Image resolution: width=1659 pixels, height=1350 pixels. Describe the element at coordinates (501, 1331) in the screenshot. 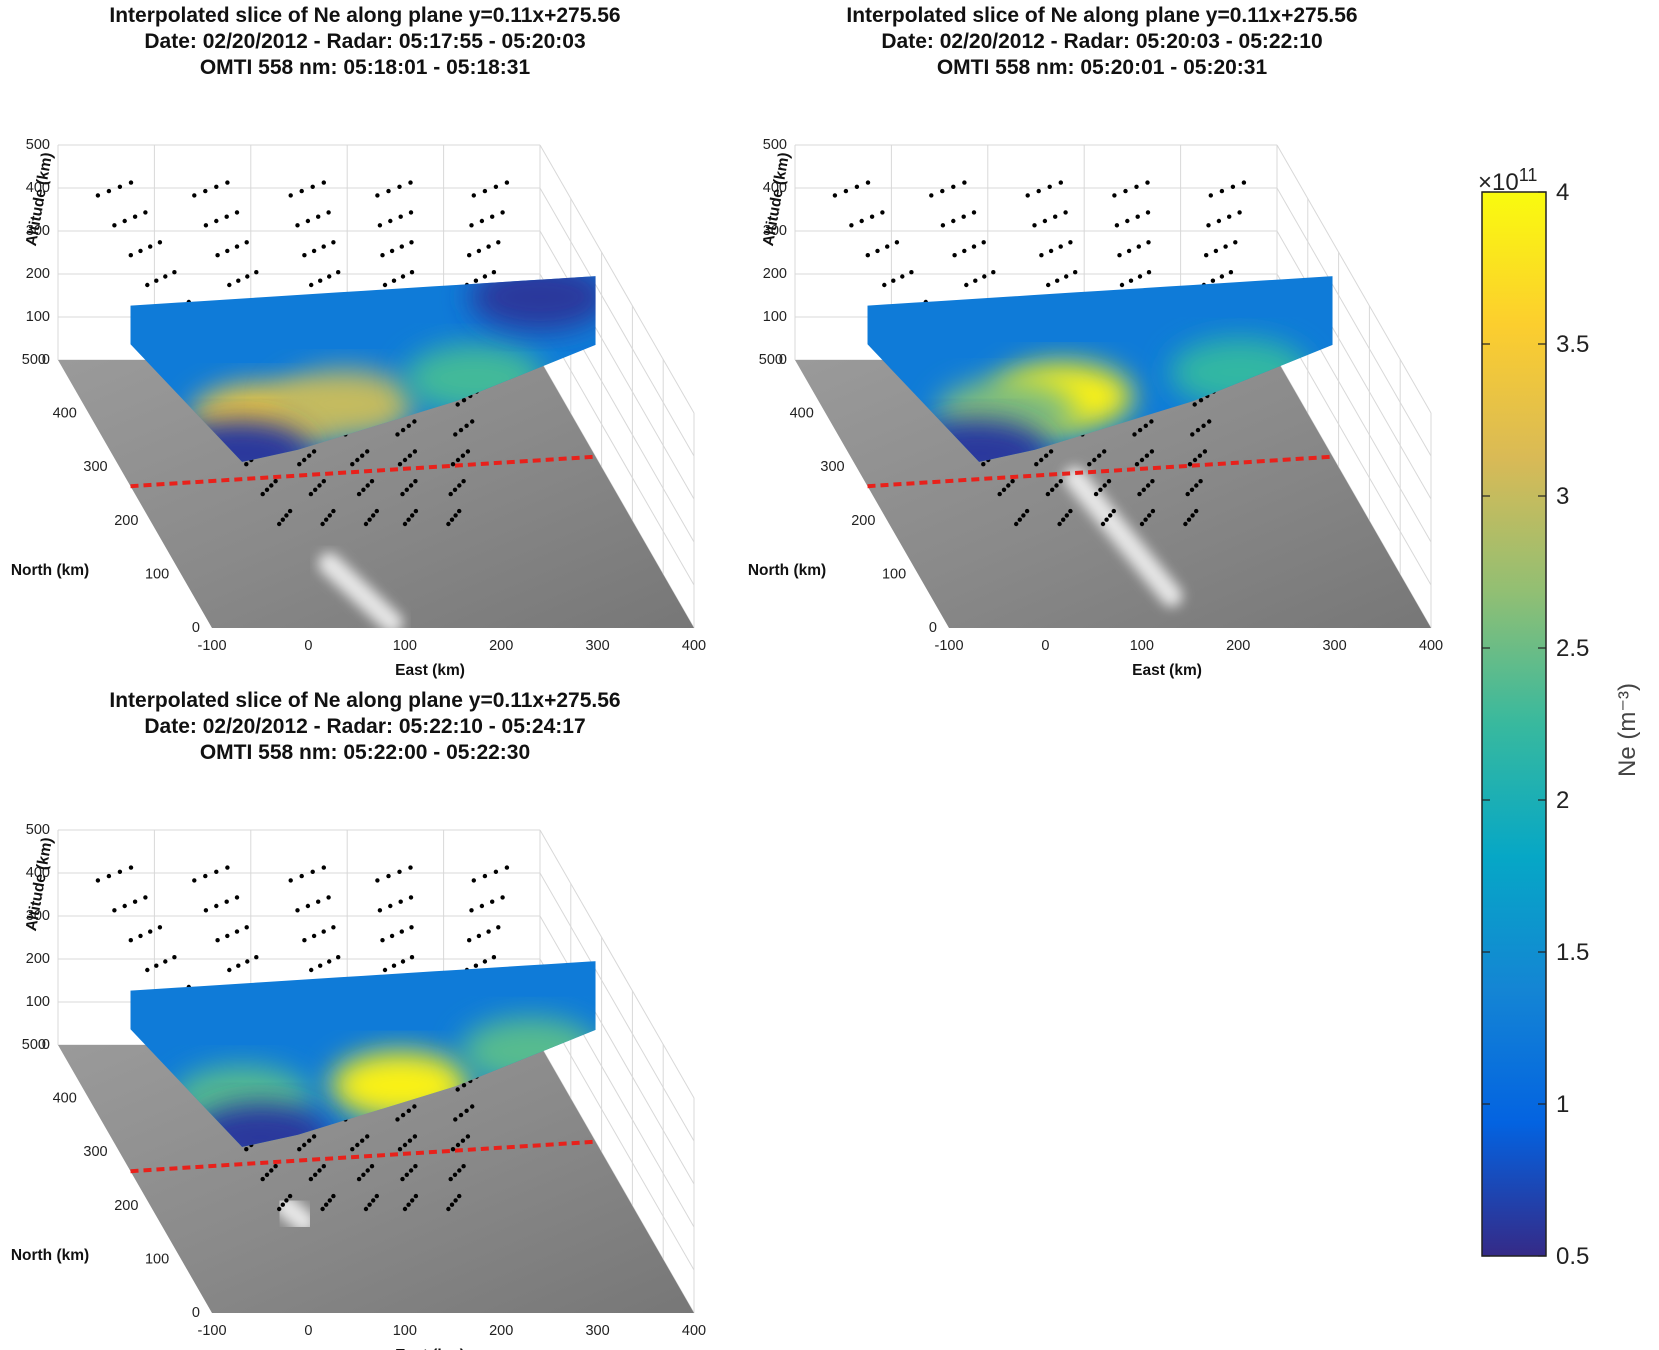

I see `x-tick-label: 200` at that location.